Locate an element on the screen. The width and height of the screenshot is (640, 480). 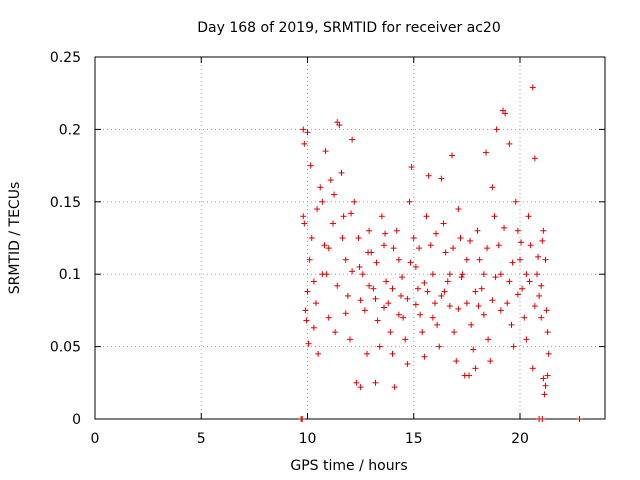
x-tick-label: 20 is located at coordinates (520, 439).